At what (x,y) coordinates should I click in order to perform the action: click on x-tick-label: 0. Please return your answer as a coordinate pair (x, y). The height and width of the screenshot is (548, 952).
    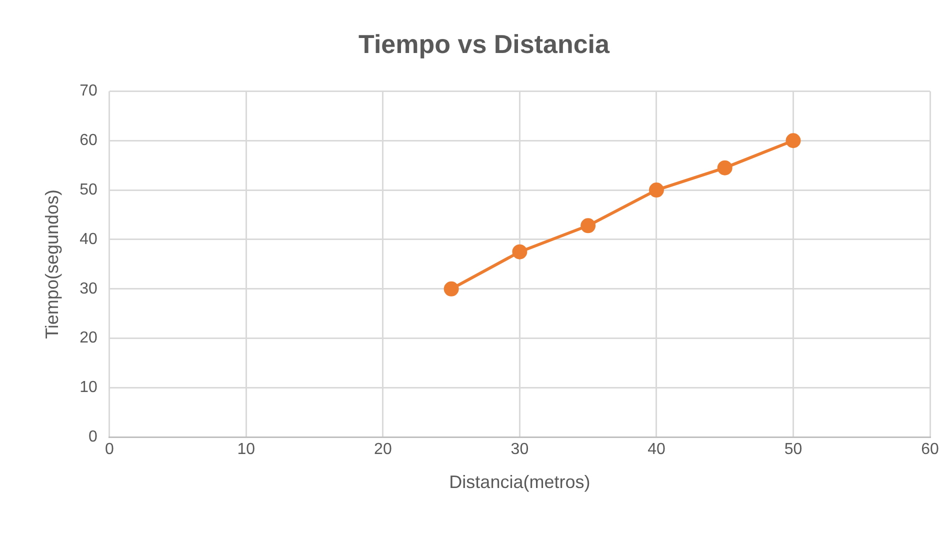
    Looking at the image, I should click on (109, 449).